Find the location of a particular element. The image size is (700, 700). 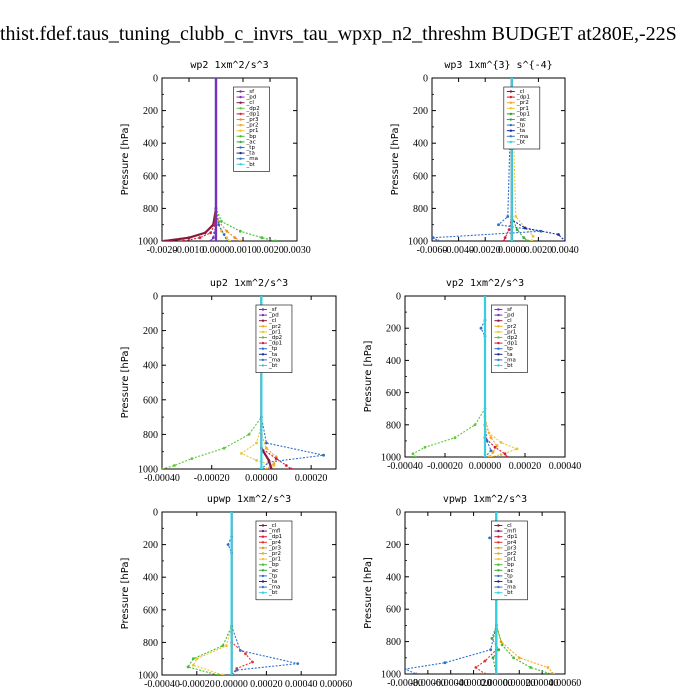

x-tick-label: 0.00060 is located at coordinates (565, 683).